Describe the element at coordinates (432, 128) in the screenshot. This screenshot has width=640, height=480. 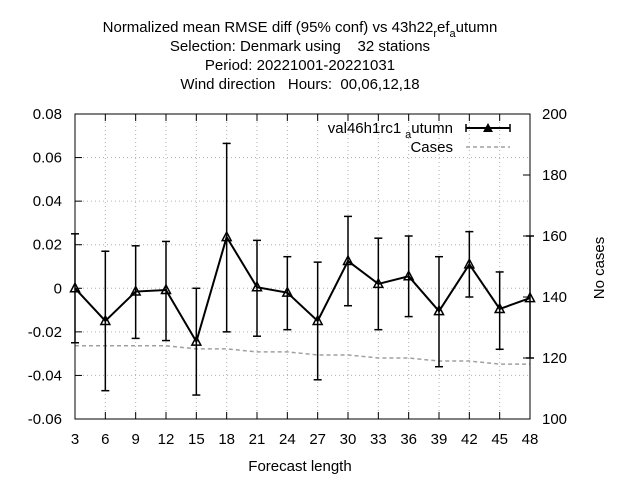
I see `legend-main-end: utumn` at that location.